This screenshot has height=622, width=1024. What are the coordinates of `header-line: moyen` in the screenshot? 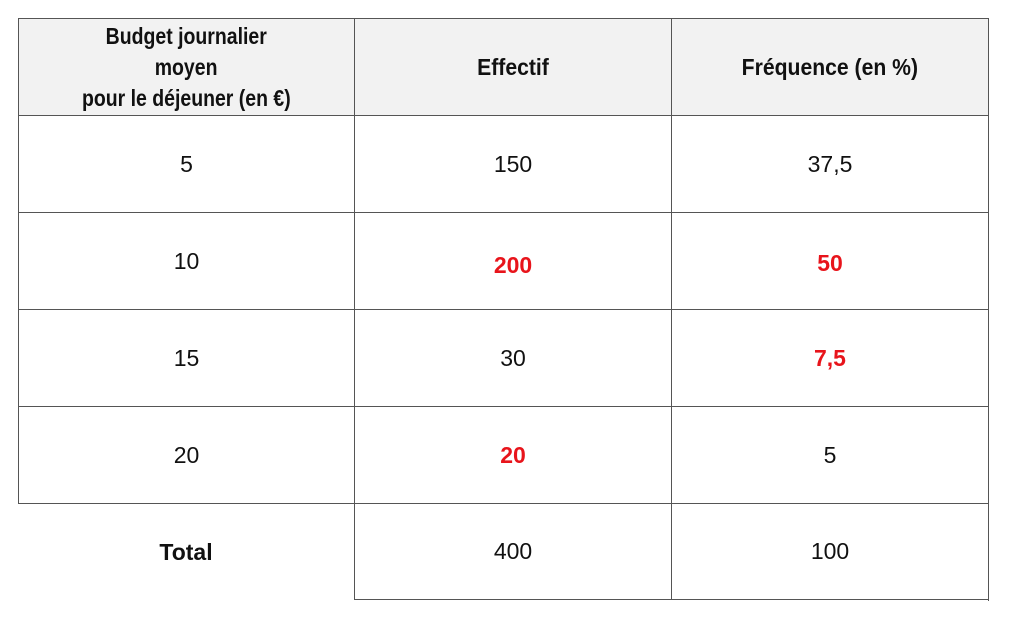 It's located at (186, 66).